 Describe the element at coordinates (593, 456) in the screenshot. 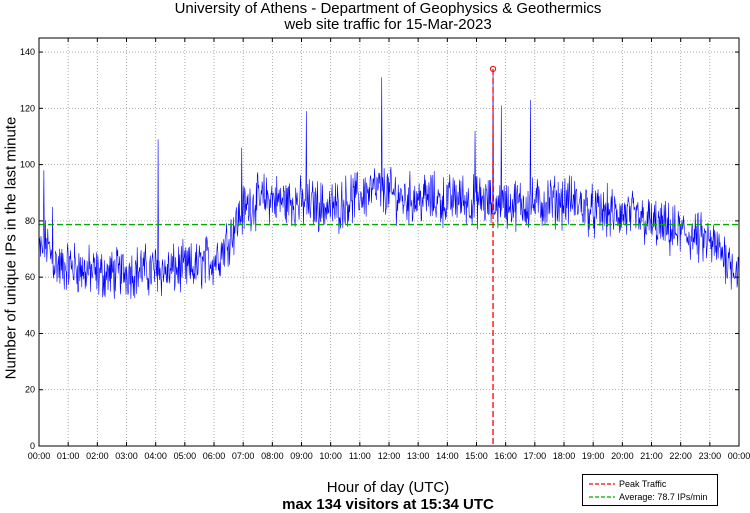

I see `x-tick-label: 19:00` at that location.